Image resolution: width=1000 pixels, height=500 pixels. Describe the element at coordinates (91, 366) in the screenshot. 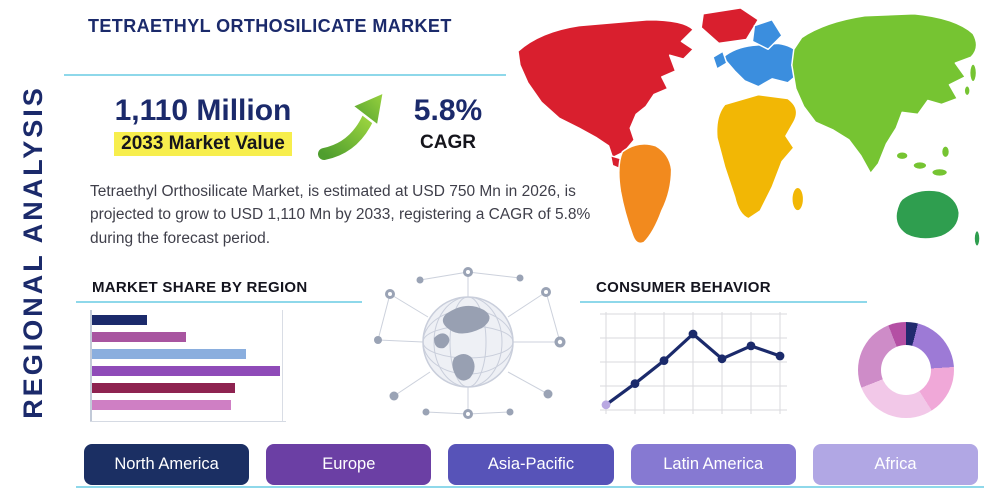

I see `bar-chart-axis` at that location.